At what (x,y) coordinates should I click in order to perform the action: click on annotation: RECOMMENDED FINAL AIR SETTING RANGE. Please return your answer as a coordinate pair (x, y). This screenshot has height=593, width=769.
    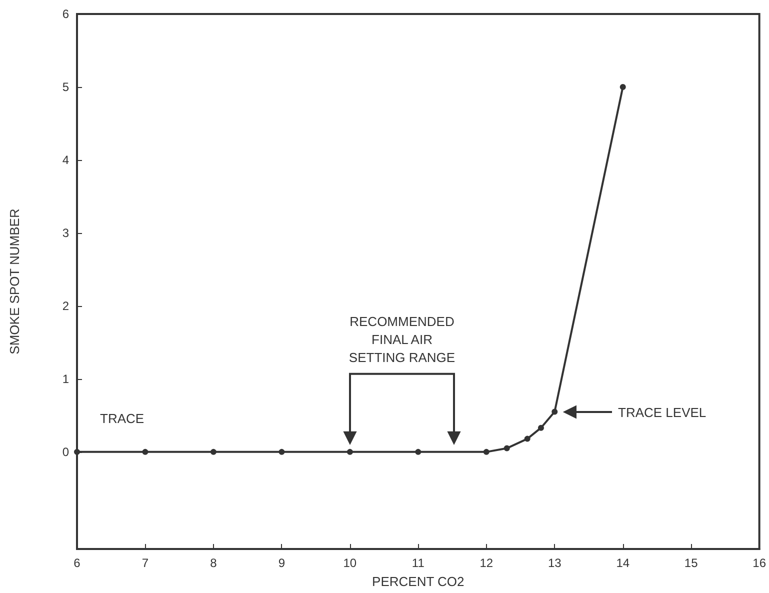
    Looking at the image, I should click on (402, 339).